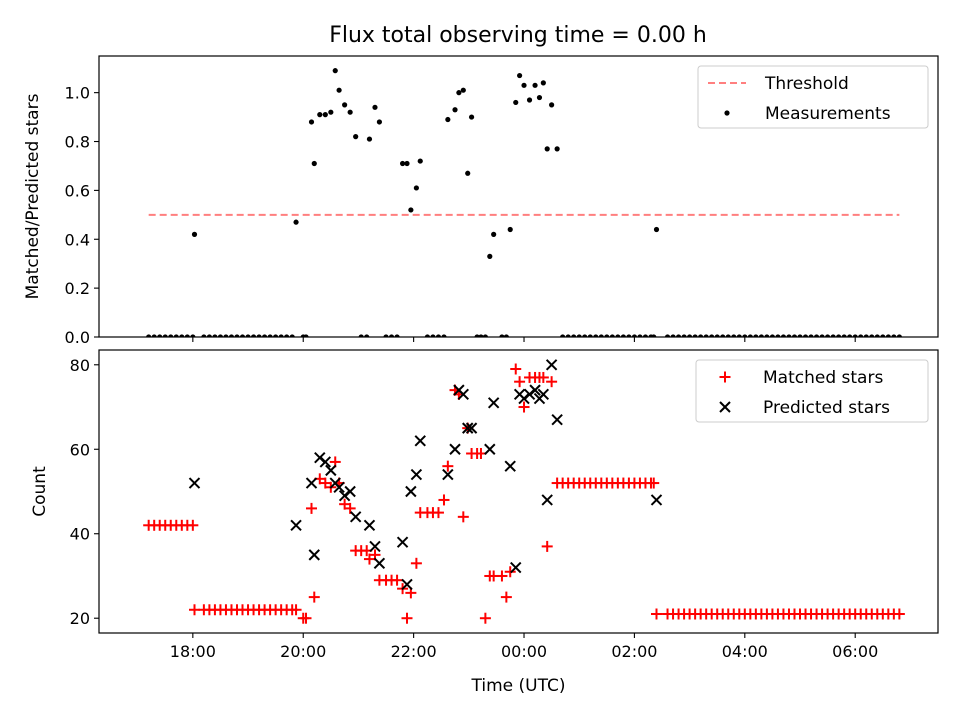 The width and height of the screenshot is (960, 720). What do you see at coordinates (634, 651) in the screenshot?
I see `bottom-xtick-label-4: 02:00` at bounding box center [634, 651].